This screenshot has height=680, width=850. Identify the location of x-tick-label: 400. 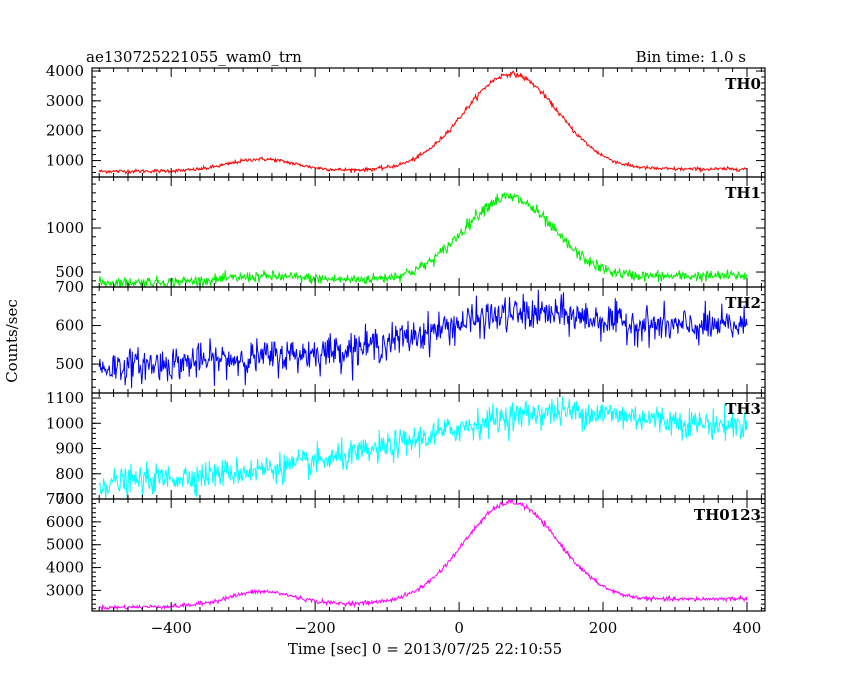
(747, 628).